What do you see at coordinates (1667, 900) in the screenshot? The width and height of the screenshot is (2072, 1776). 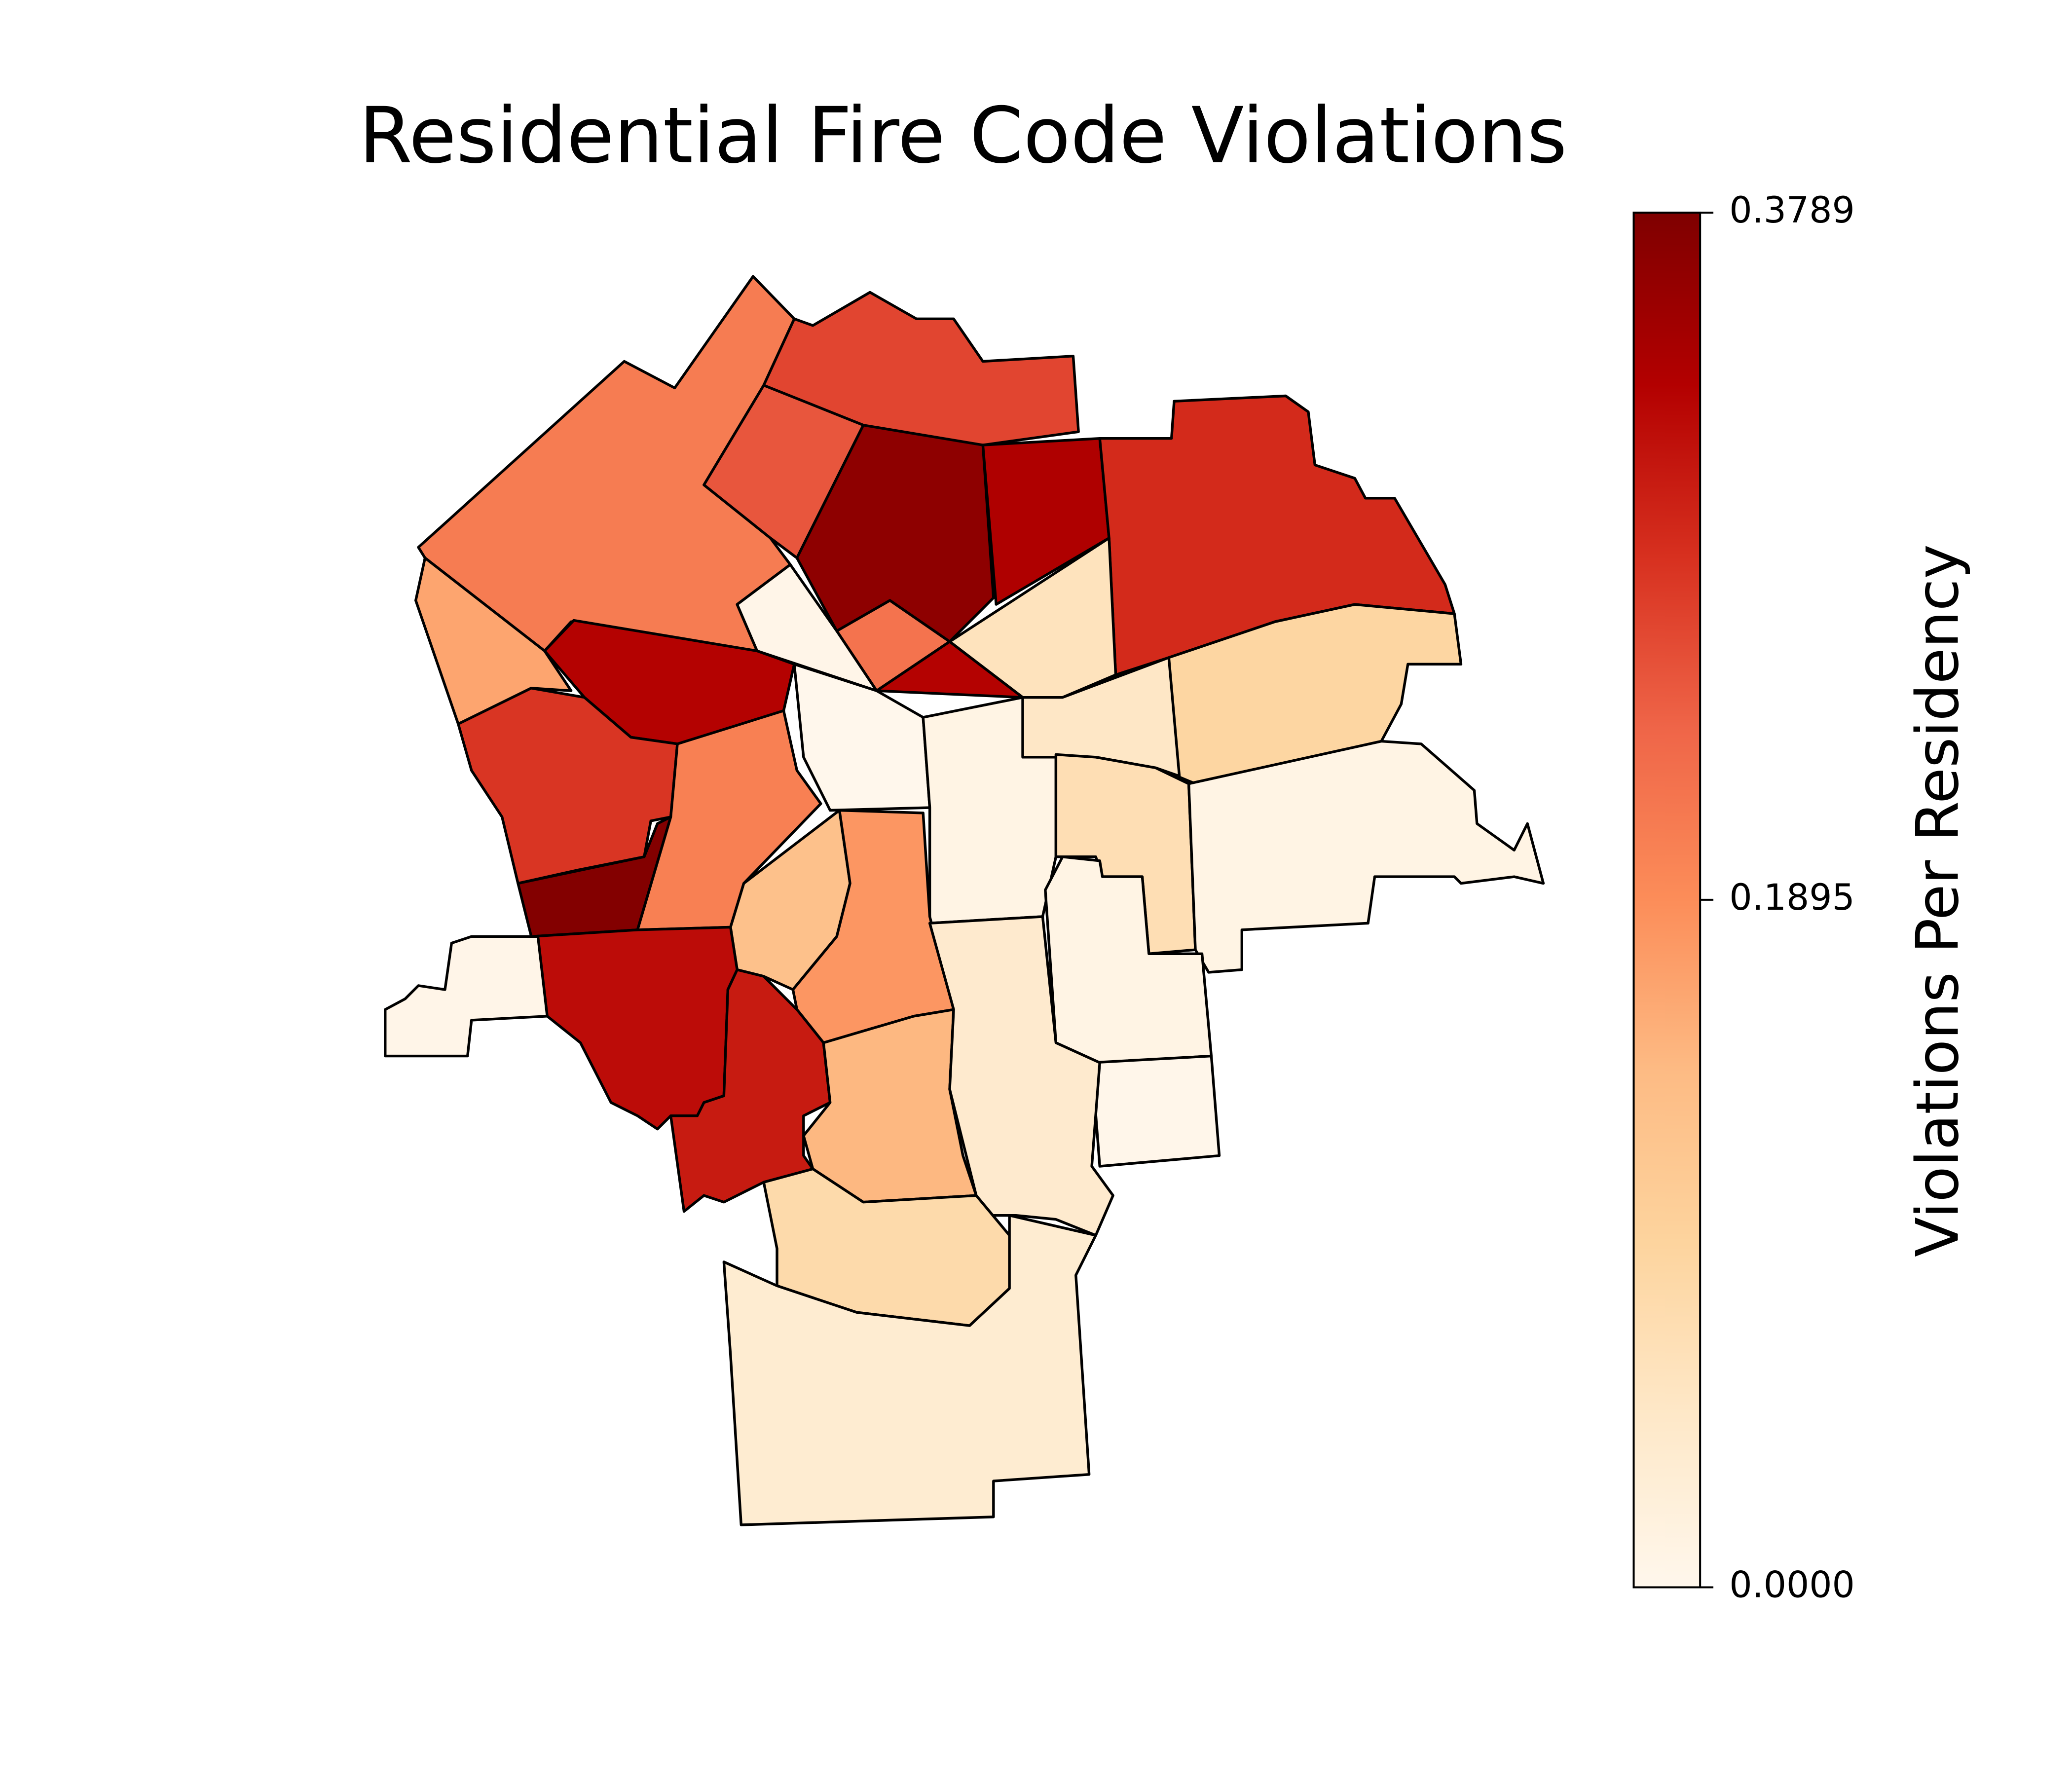 I see `colorbar` at bounding box center [1667, 900].